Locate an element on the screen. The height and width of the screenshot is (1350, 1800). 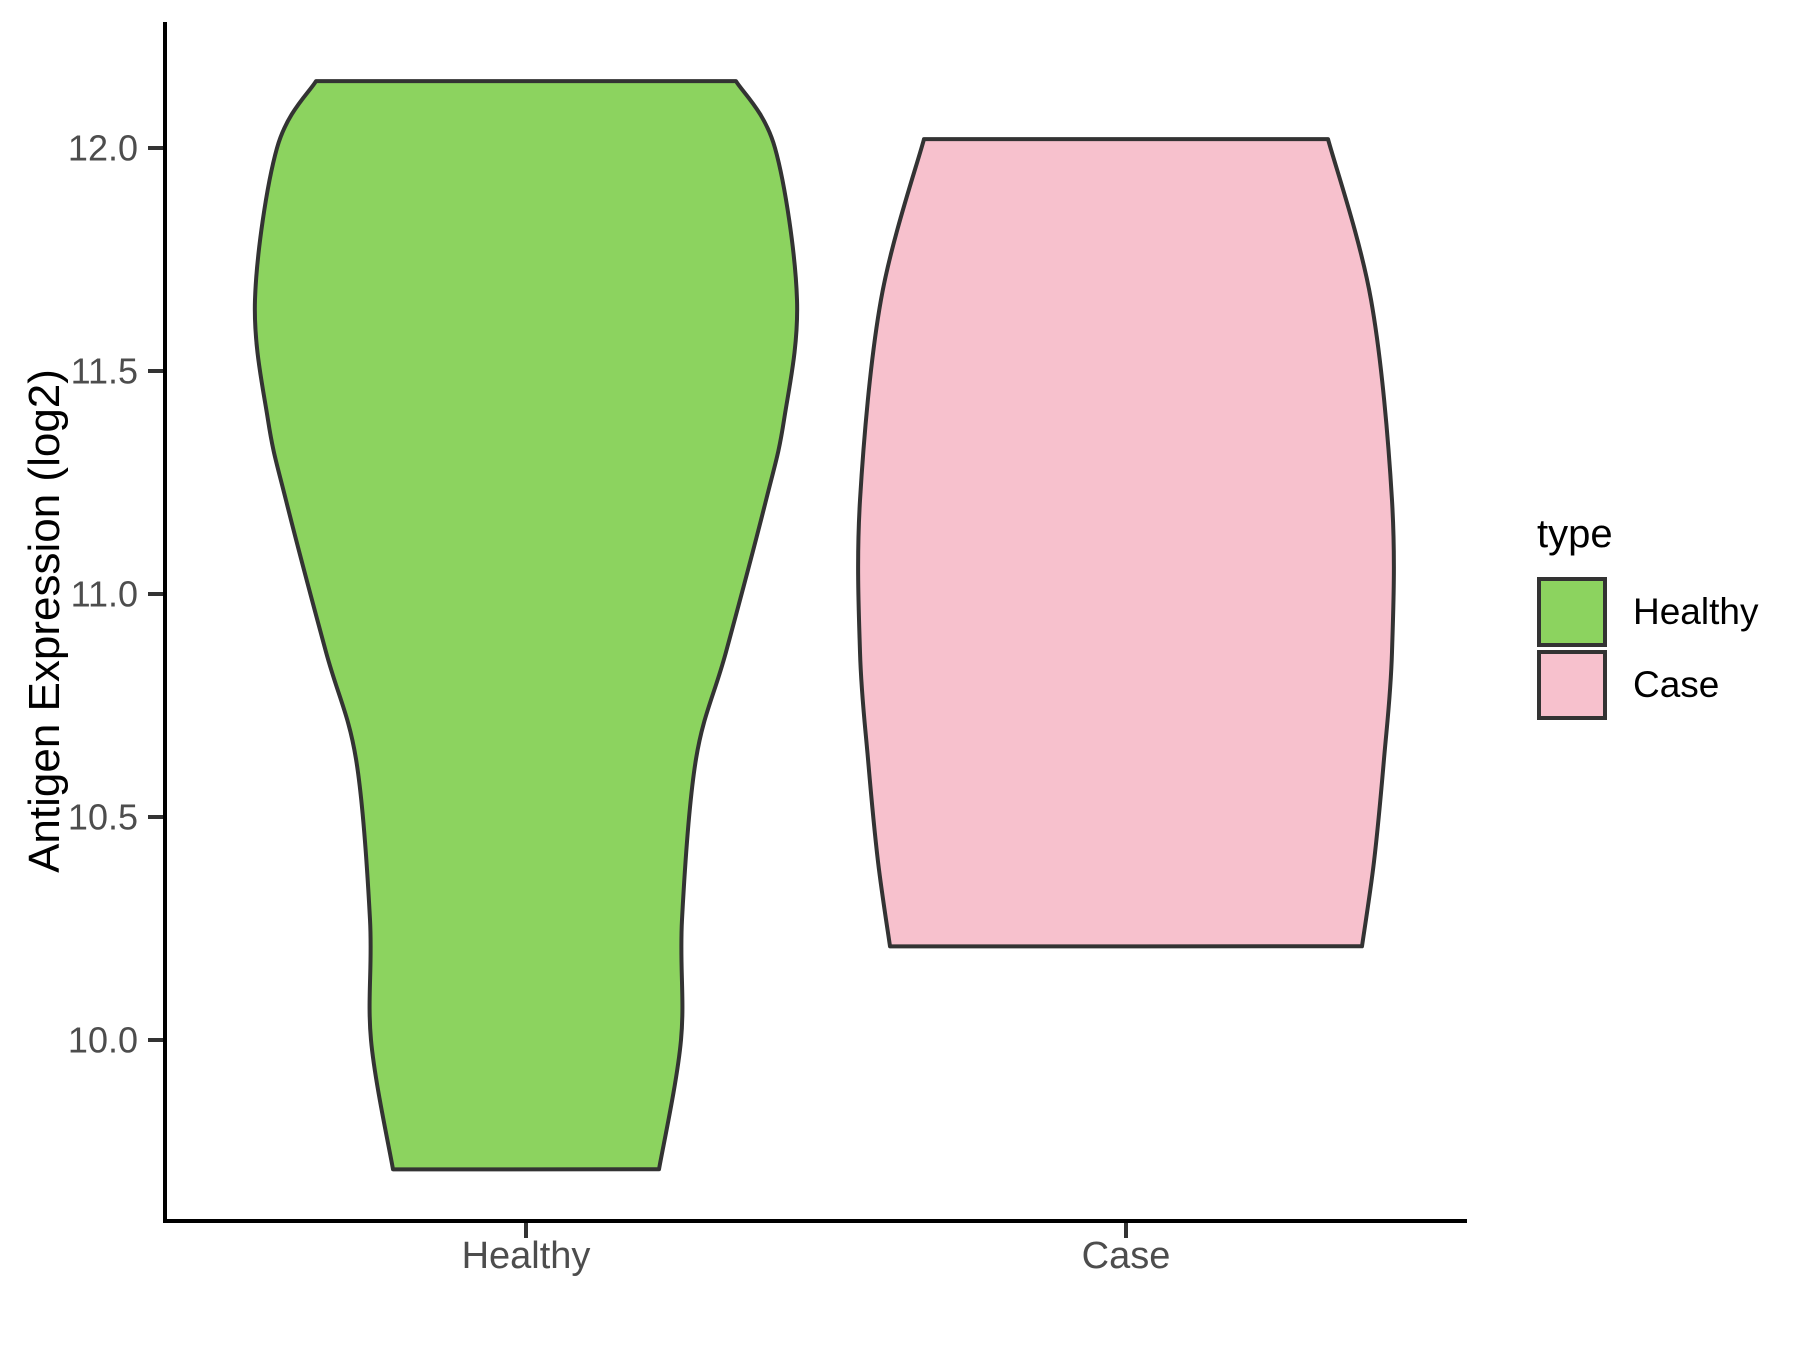
x-category-label: Healthy is located at coordinates (526, 1256).